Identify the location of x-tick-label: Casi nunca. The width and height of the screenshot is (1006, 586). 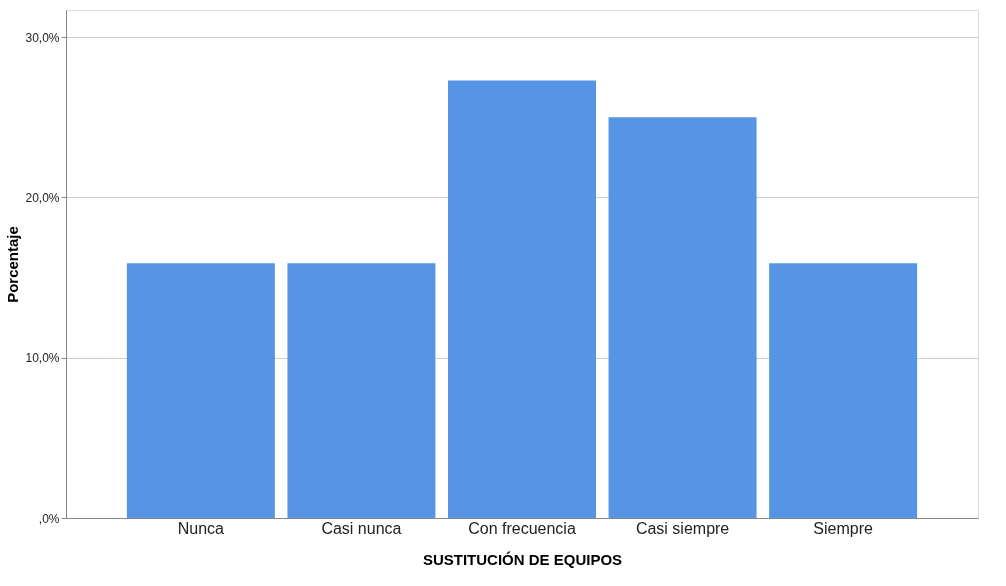
(361, 528).